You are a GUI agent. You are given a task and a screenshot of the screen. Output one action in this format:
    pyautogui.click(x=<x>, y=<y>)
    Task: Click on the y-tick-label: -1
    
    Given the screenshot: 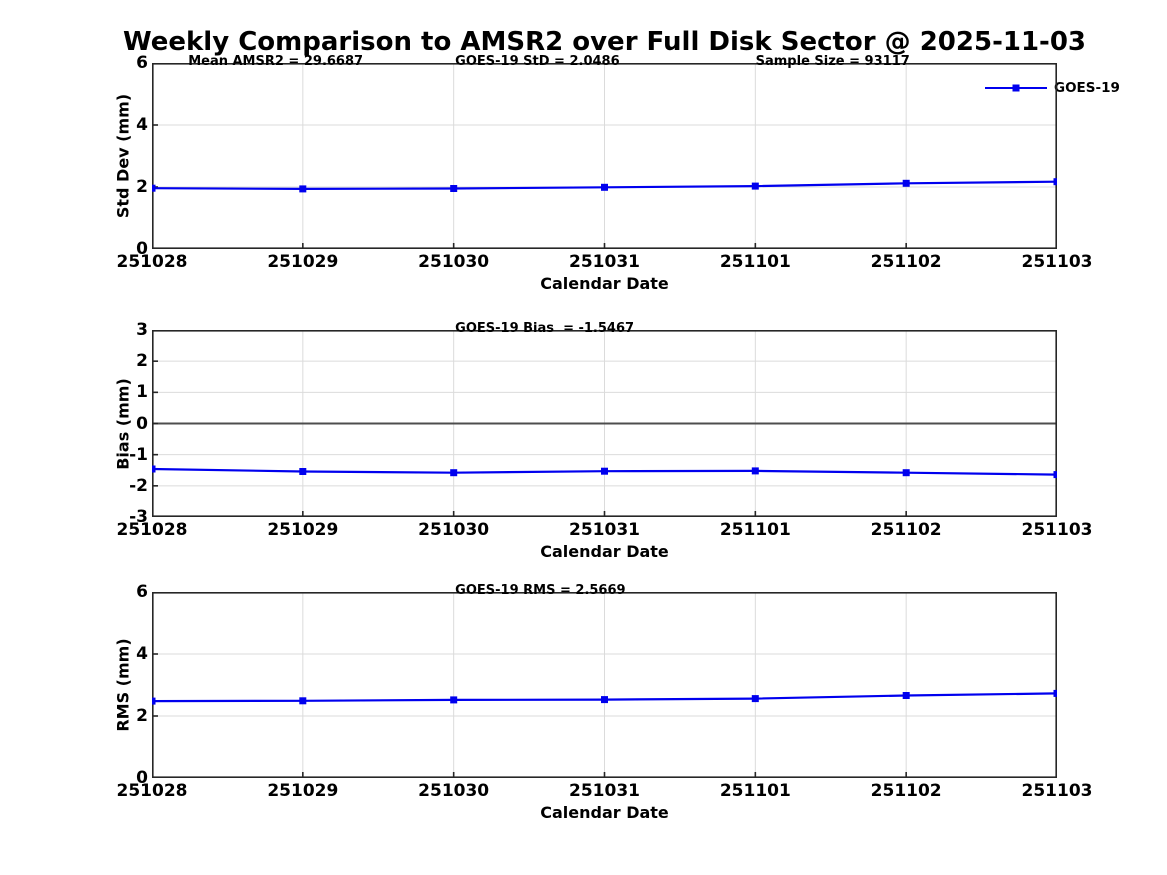 What is the action you would take?
    pyautogui.click(x=138, y=454)
    